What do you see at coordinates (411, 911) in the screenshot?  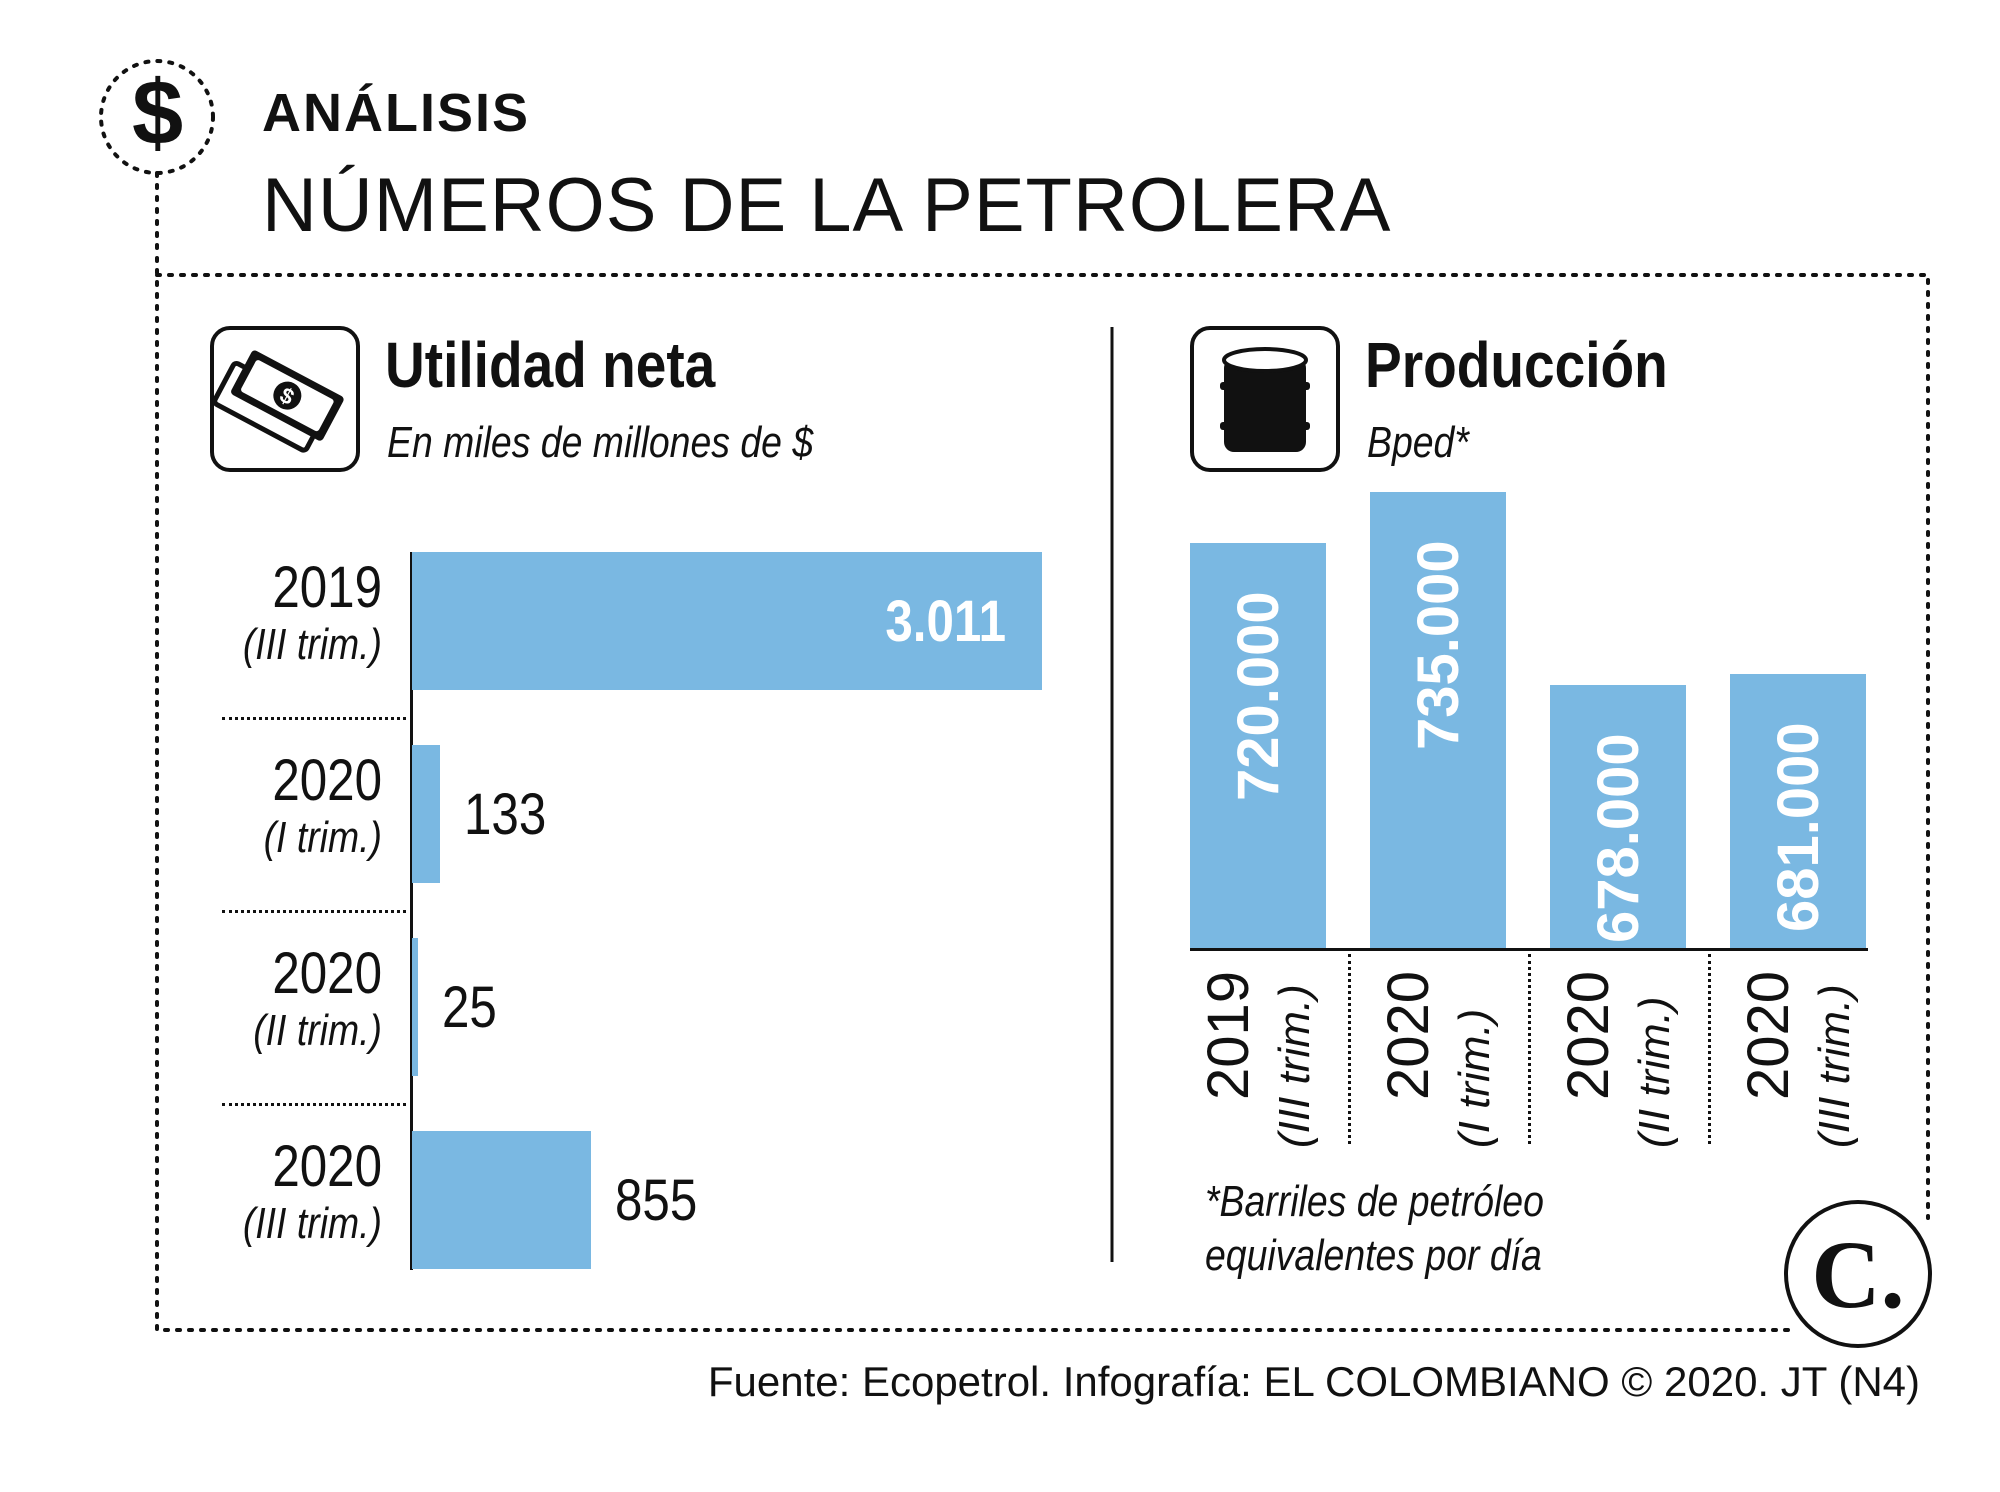 I see `y-axis-line` at bounding box center [411, 911].